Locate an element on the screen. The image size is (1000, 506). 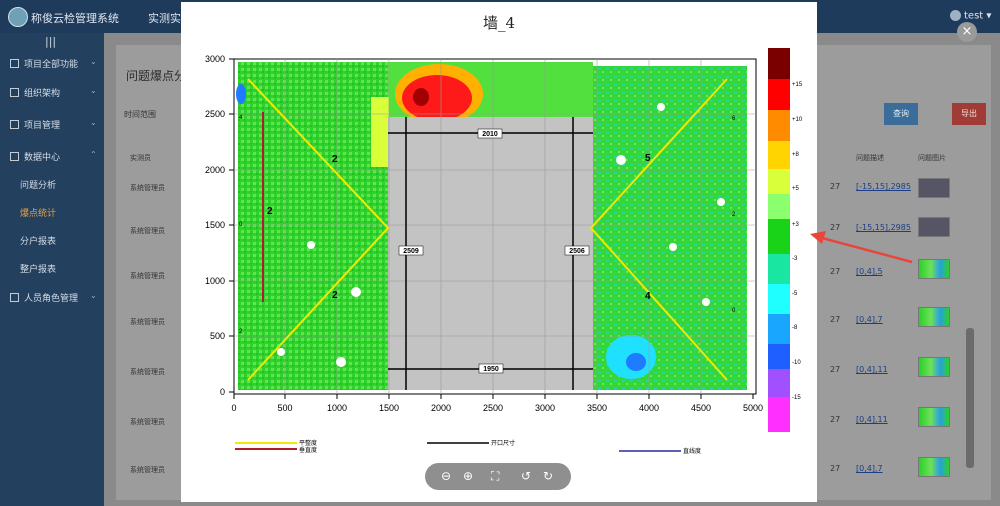
sidebar-item-burst-stats: 爆点统计 is located at coordinates (38, 214).